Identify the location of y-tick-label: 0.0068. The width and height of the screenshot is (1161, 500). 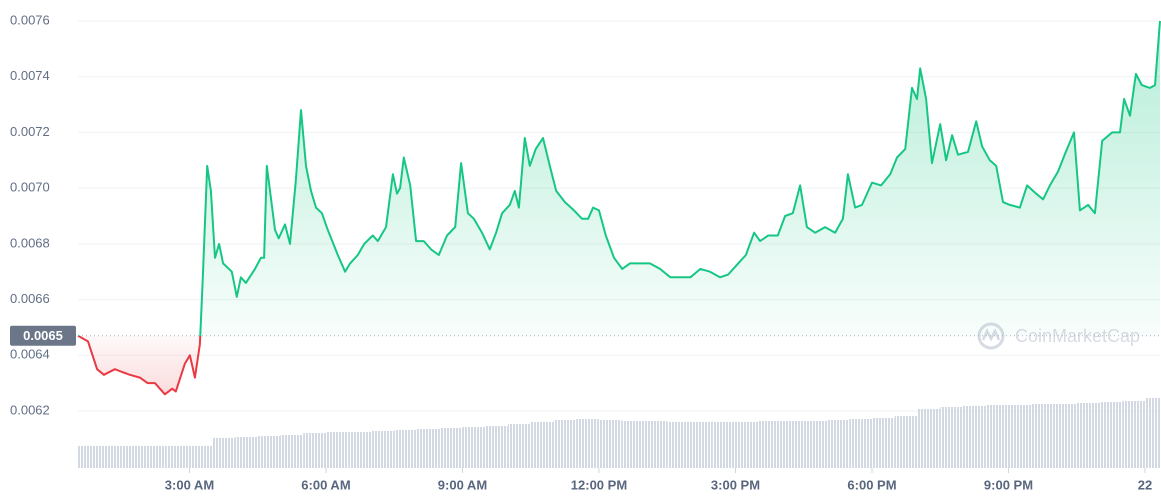
(30, 242).